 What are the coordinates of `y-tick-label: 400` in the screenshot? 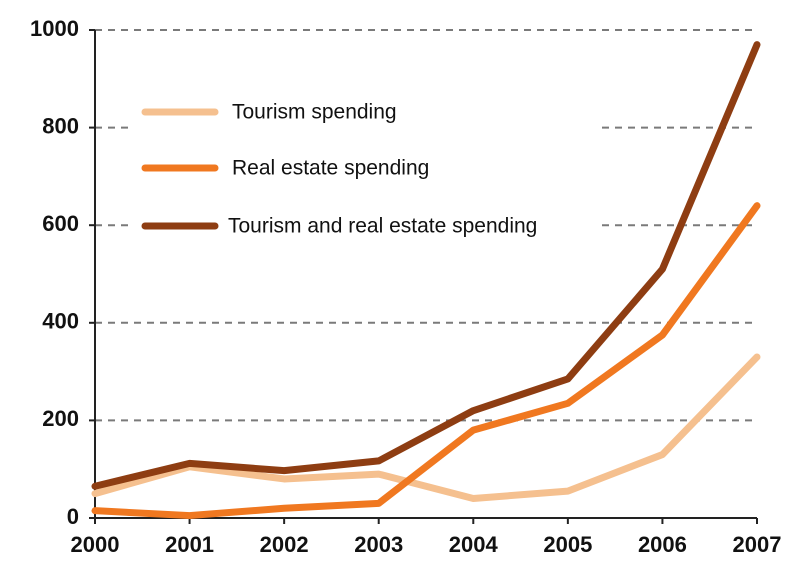 It's located at (60, 321).